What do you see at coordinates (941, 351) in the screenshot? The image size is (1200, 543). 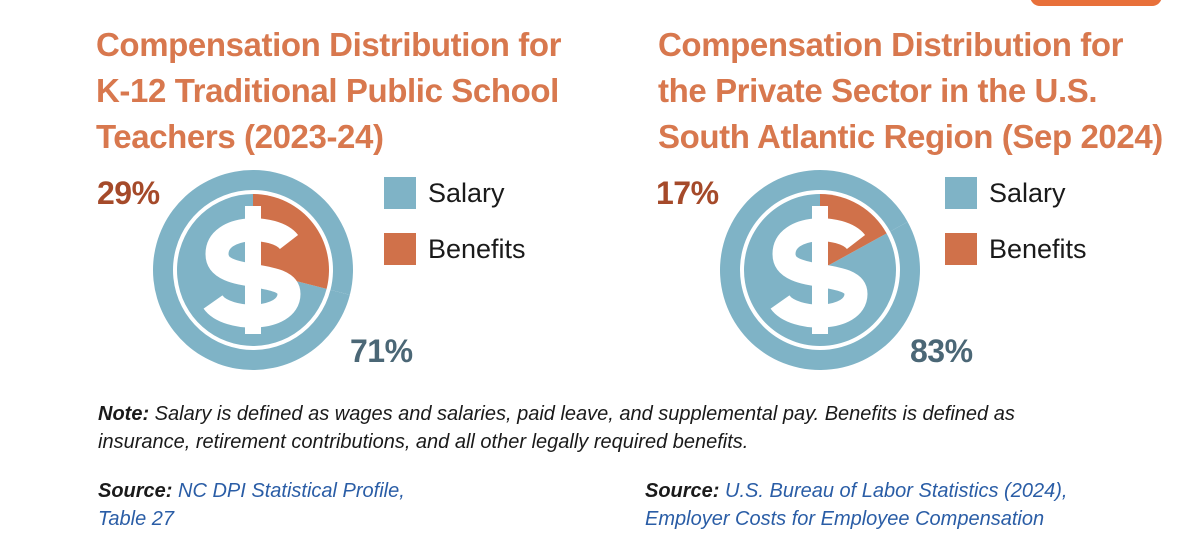 I see `salary-percent-label-right: 83%` at bounding box center [941, 351].